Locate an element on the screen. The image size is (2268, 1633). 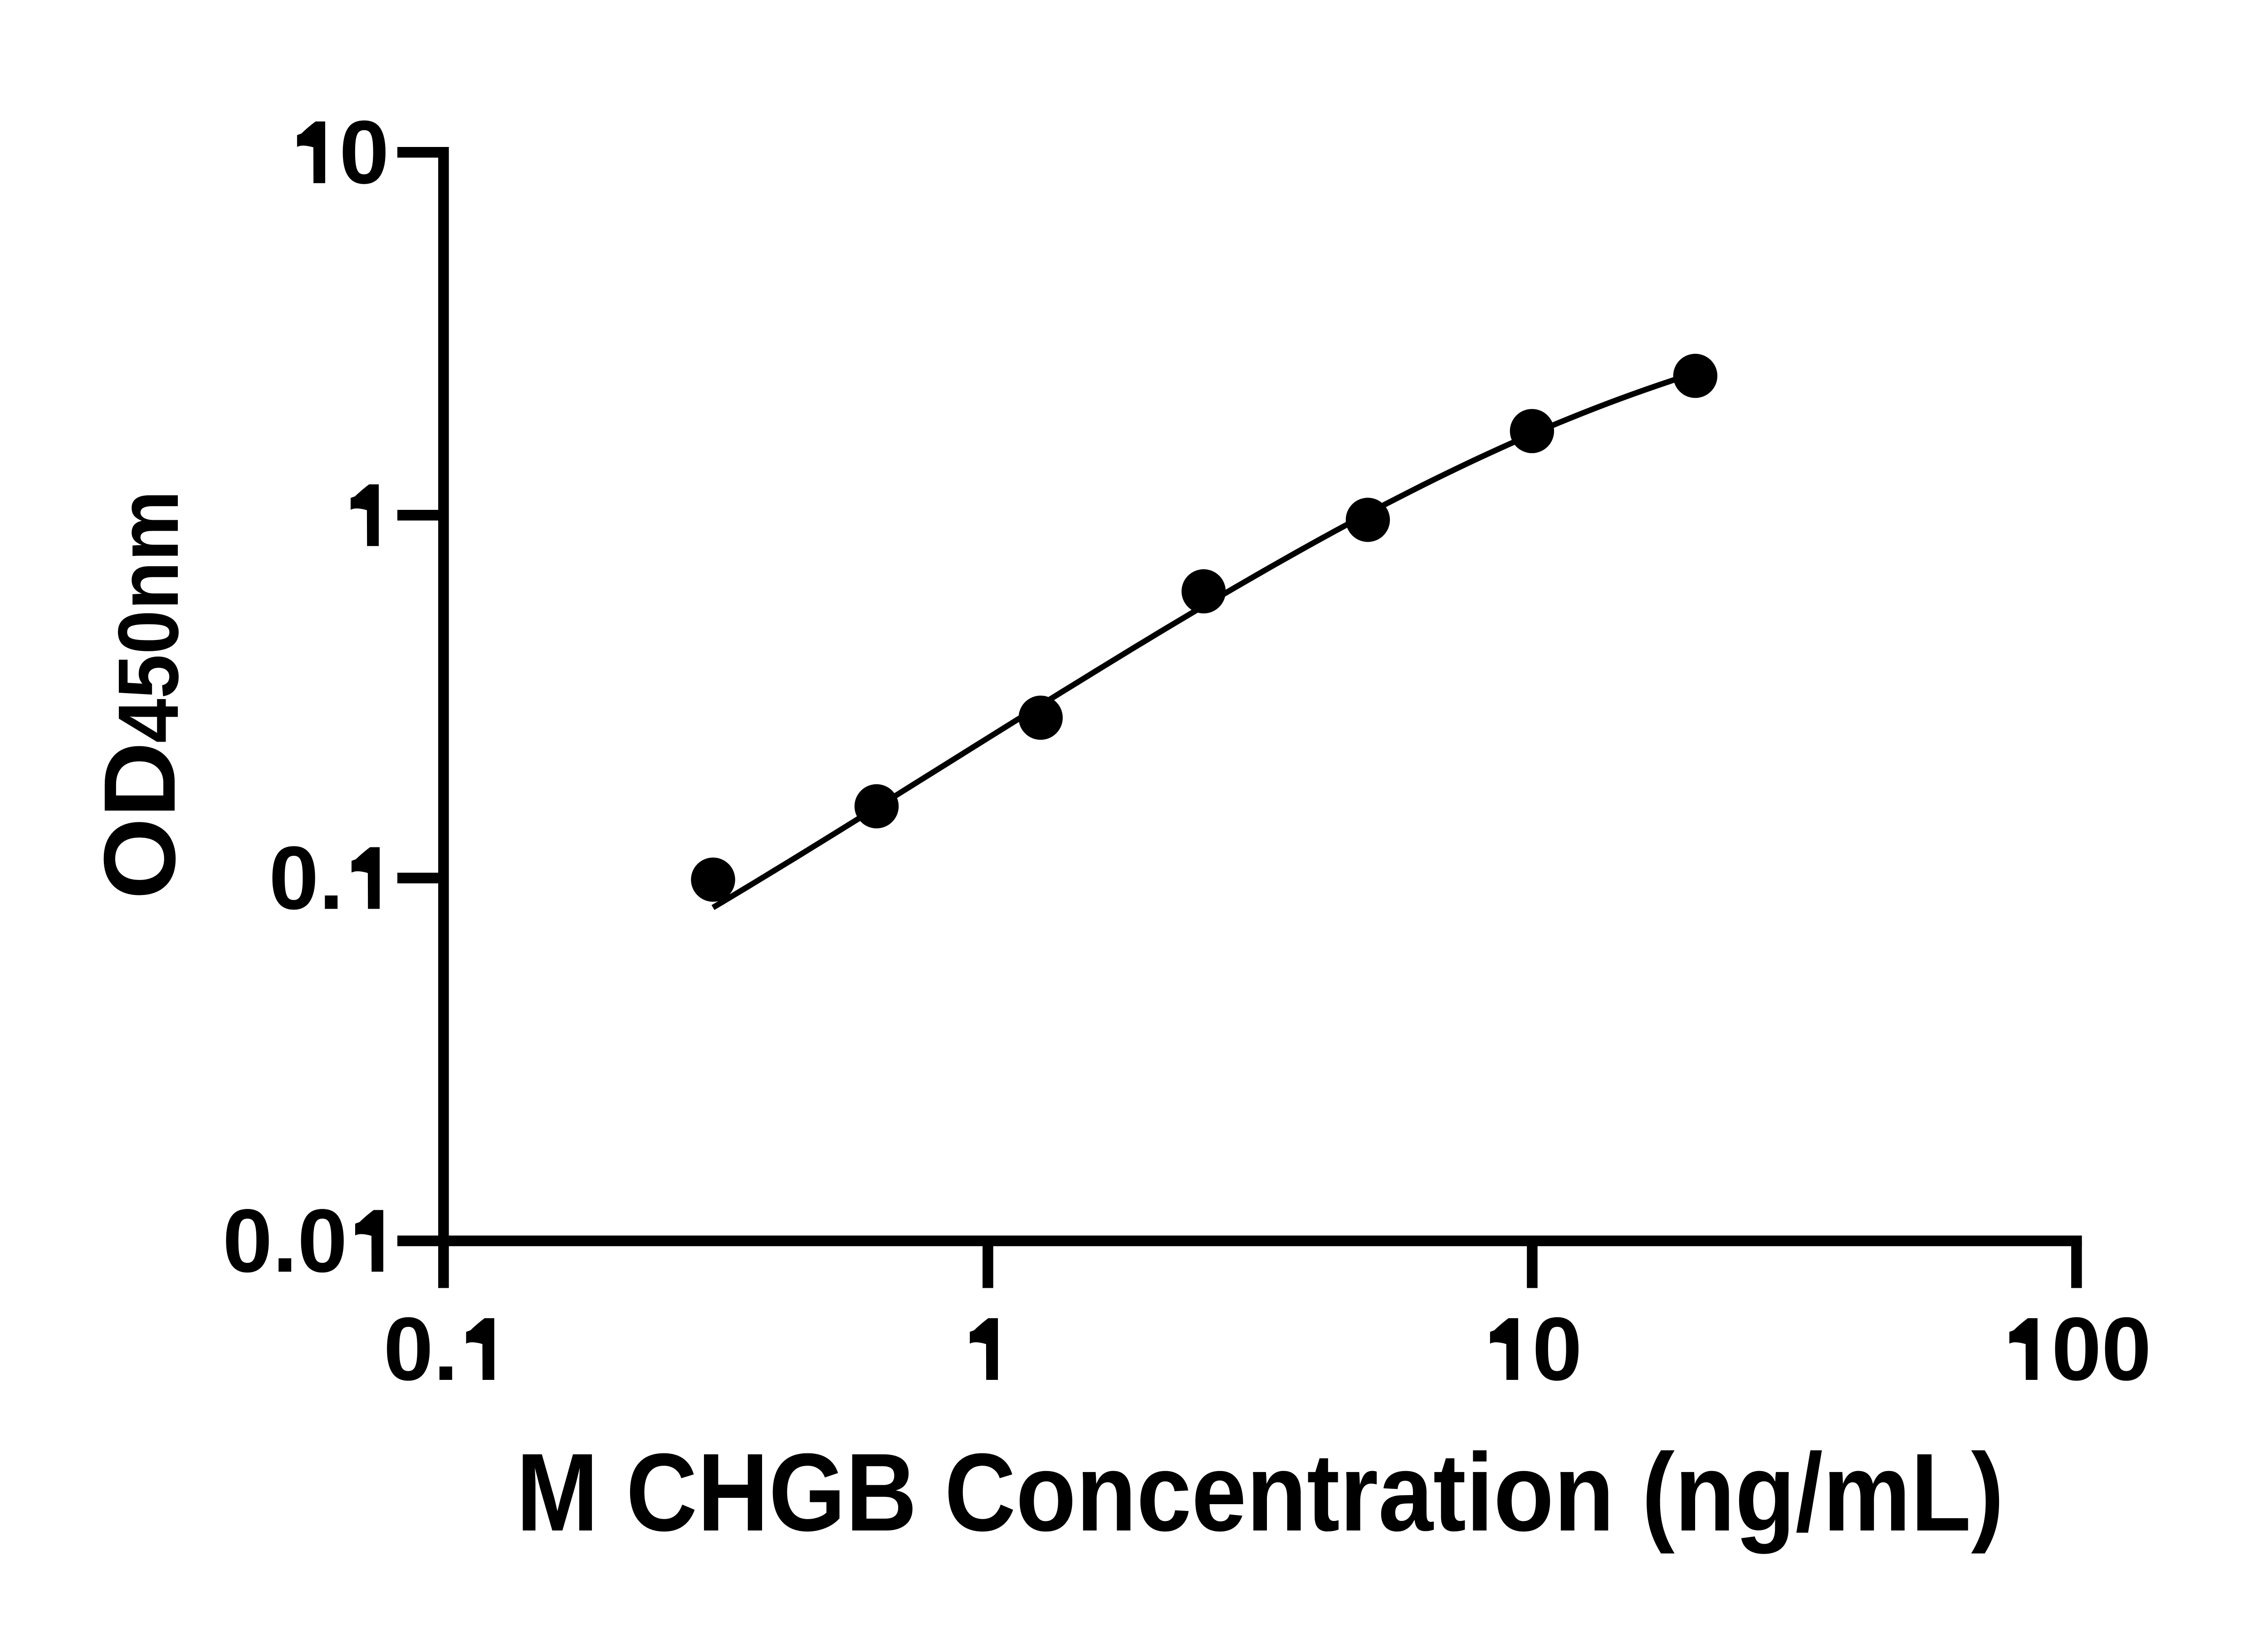
svg-text: M CHGB Concentration (ng/mL) is located at coordinates (1260, 1492).